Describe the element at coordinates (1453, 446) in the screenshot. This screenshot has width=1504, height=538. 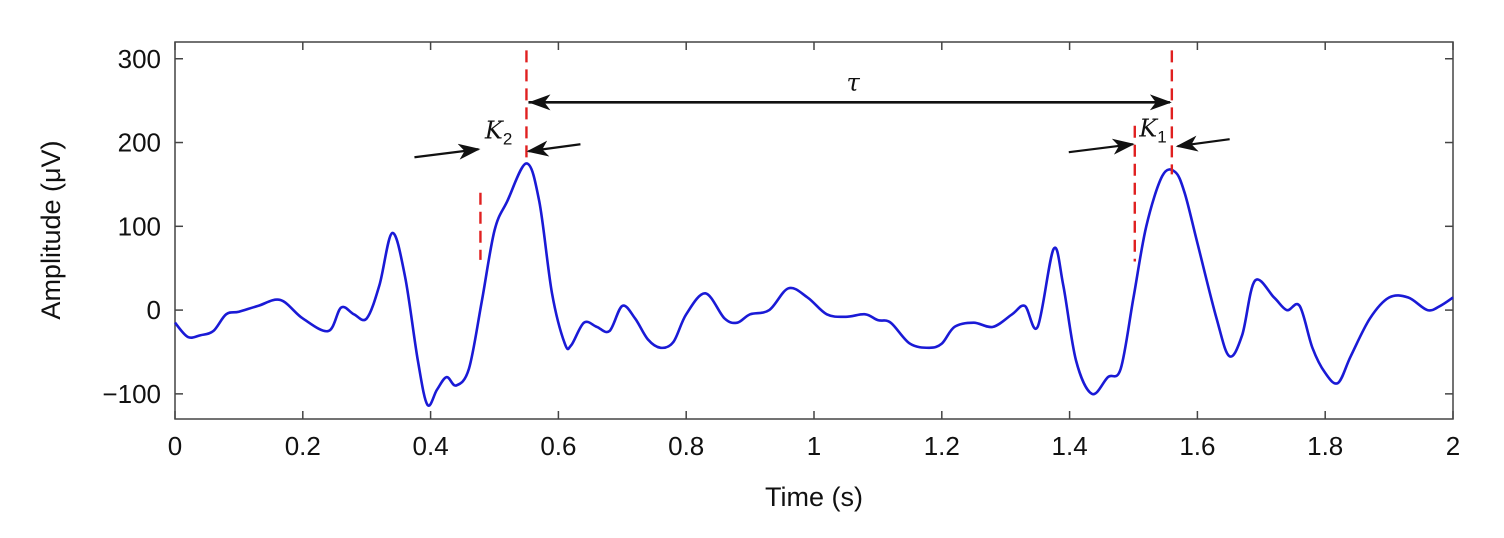
I see `x-tick-label: 2` at that location.